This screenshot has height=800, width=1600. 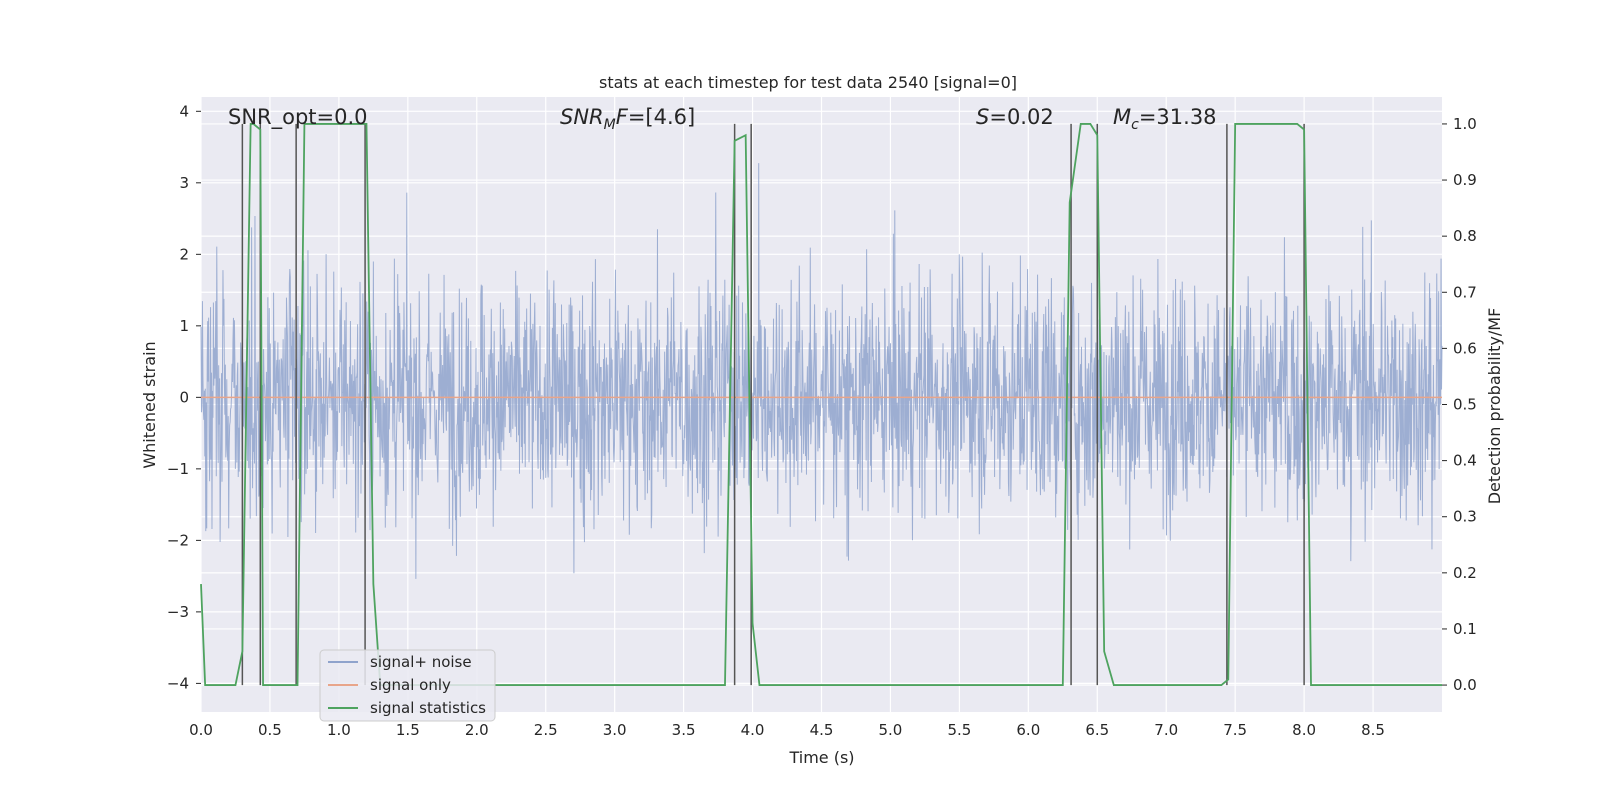 I want to click on y-tick-label: −4, so click(x=178, y=683).